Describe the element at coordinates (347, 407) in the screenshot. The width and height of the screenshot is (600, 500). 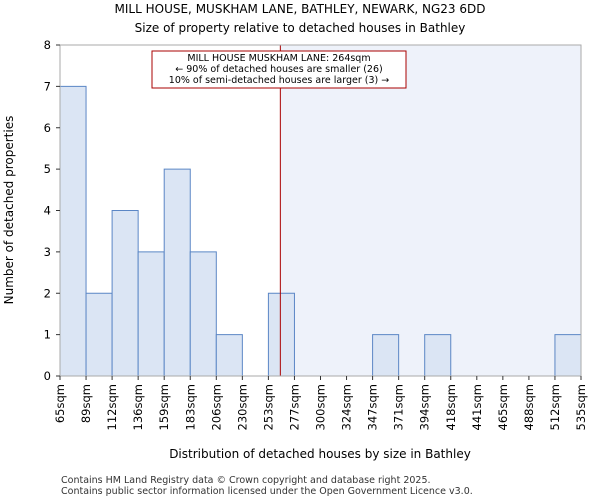
I see `x-tick-label-324sqm: 324sqm` at that location.